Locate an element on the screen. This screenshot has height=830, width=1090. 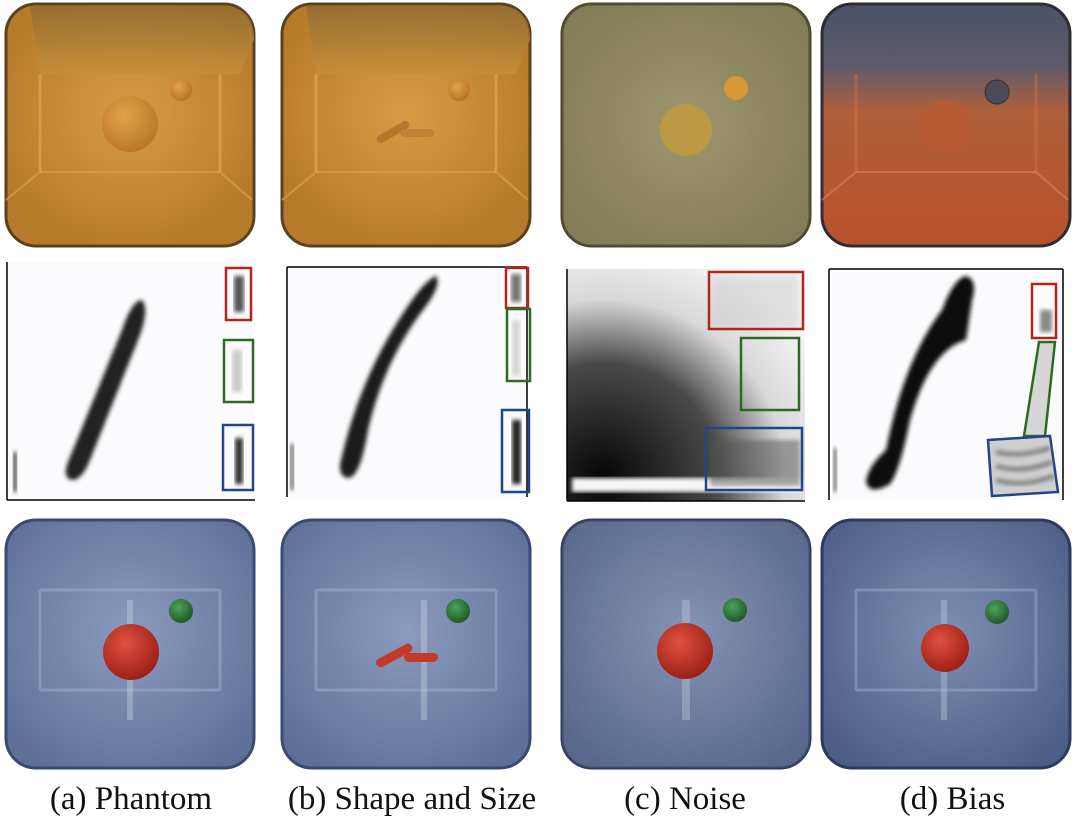
phantom-histogram-plot is located at coordinates (130, 381).